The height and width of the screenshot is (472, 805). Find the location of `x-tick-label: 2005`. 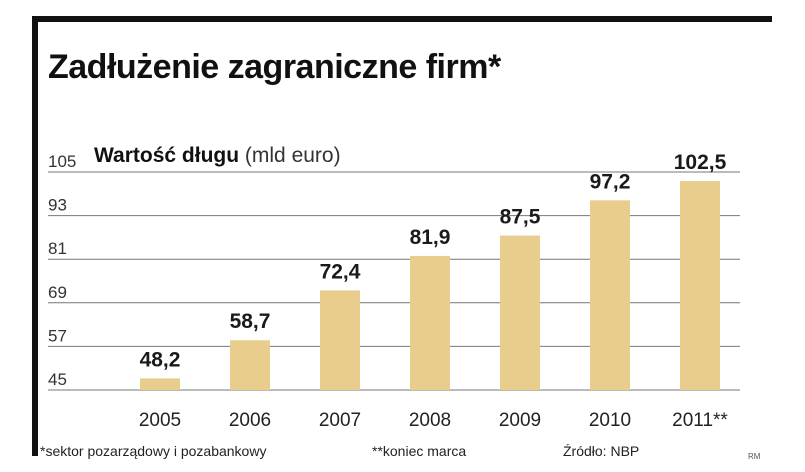

x-tick-label: 2005 is located at coordinates (160, 420).